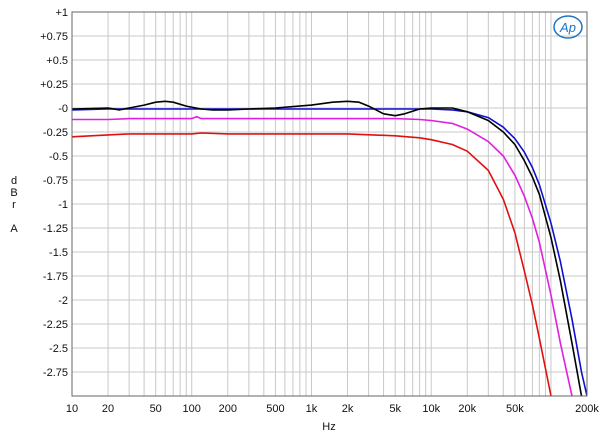 This screenshot has width=600, height=440. Describe the element at coordinates (467, 409) in the screenshot. I see `x-tick-label: 20k` at that location.